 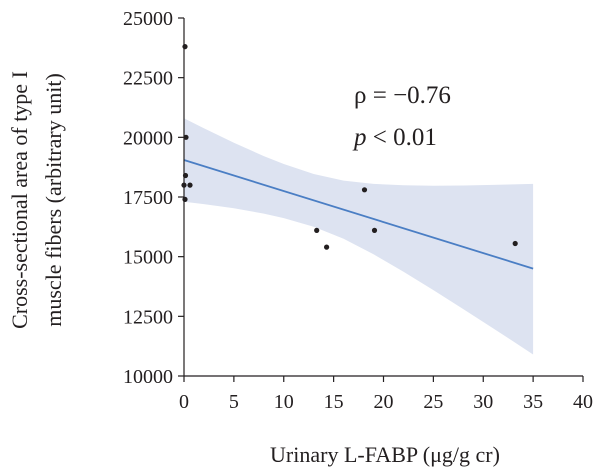 What do you see at coordinates (583, 402) in the screenshot?
I see `x-tick-label: 40` at bounding box center [583, 402].